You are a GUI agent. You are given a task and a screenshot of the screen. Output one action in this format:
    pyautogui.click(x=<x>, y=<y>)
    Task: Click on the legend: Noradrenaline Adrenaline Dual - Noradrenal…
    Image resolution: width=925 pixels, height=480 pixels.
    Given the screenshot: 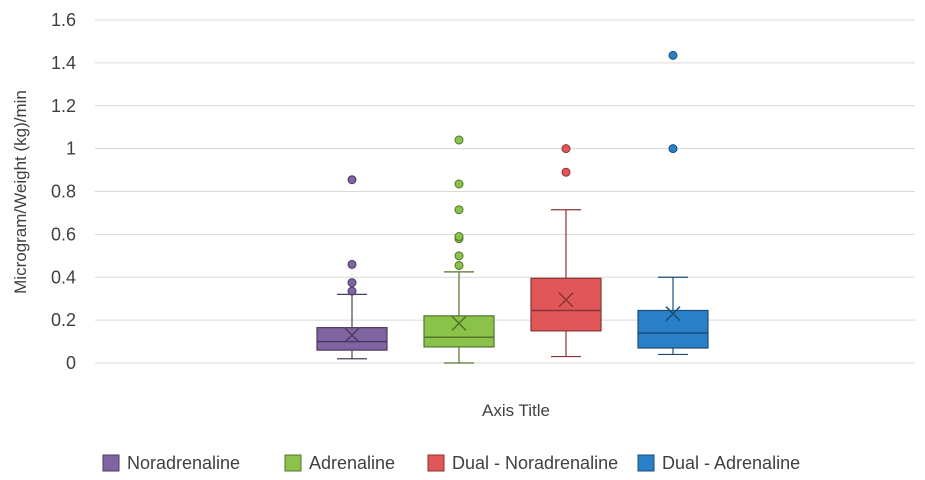 What is the action you would take?
    pyautogui.click(x=451, y=463)
    